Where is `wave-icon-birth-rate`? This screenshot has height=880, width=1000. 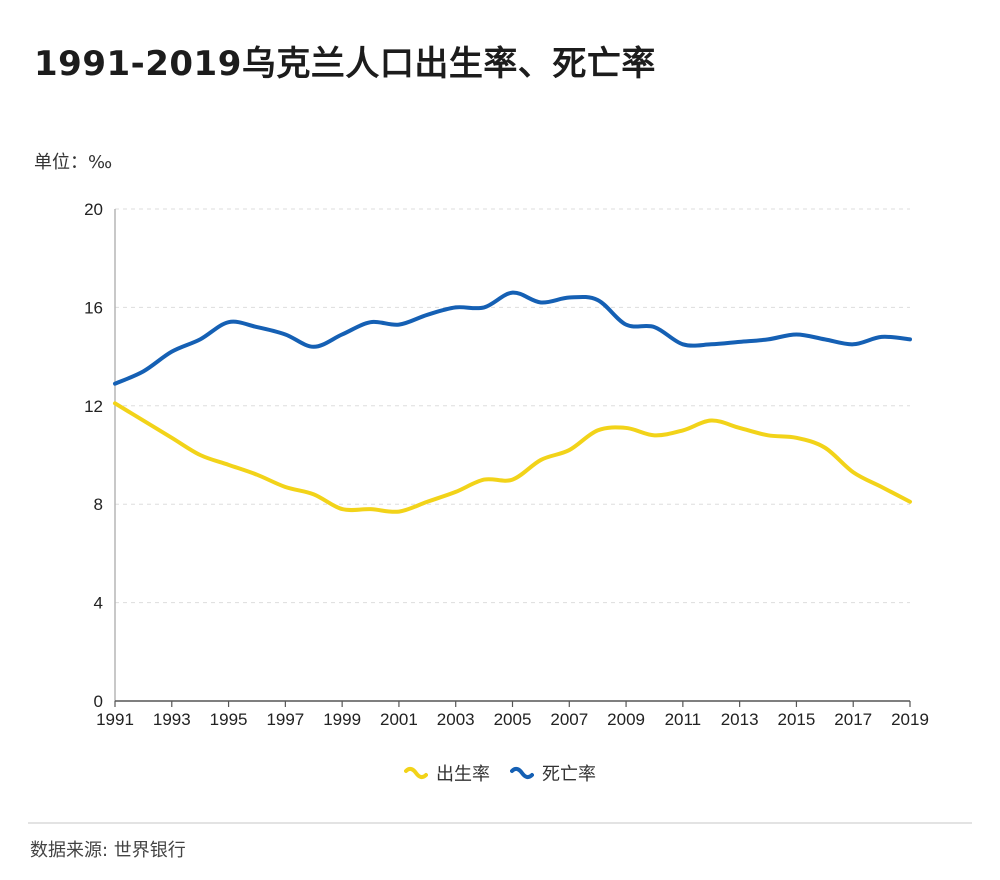 wave-icon-birth-rate is located at coordinates (416, 773).